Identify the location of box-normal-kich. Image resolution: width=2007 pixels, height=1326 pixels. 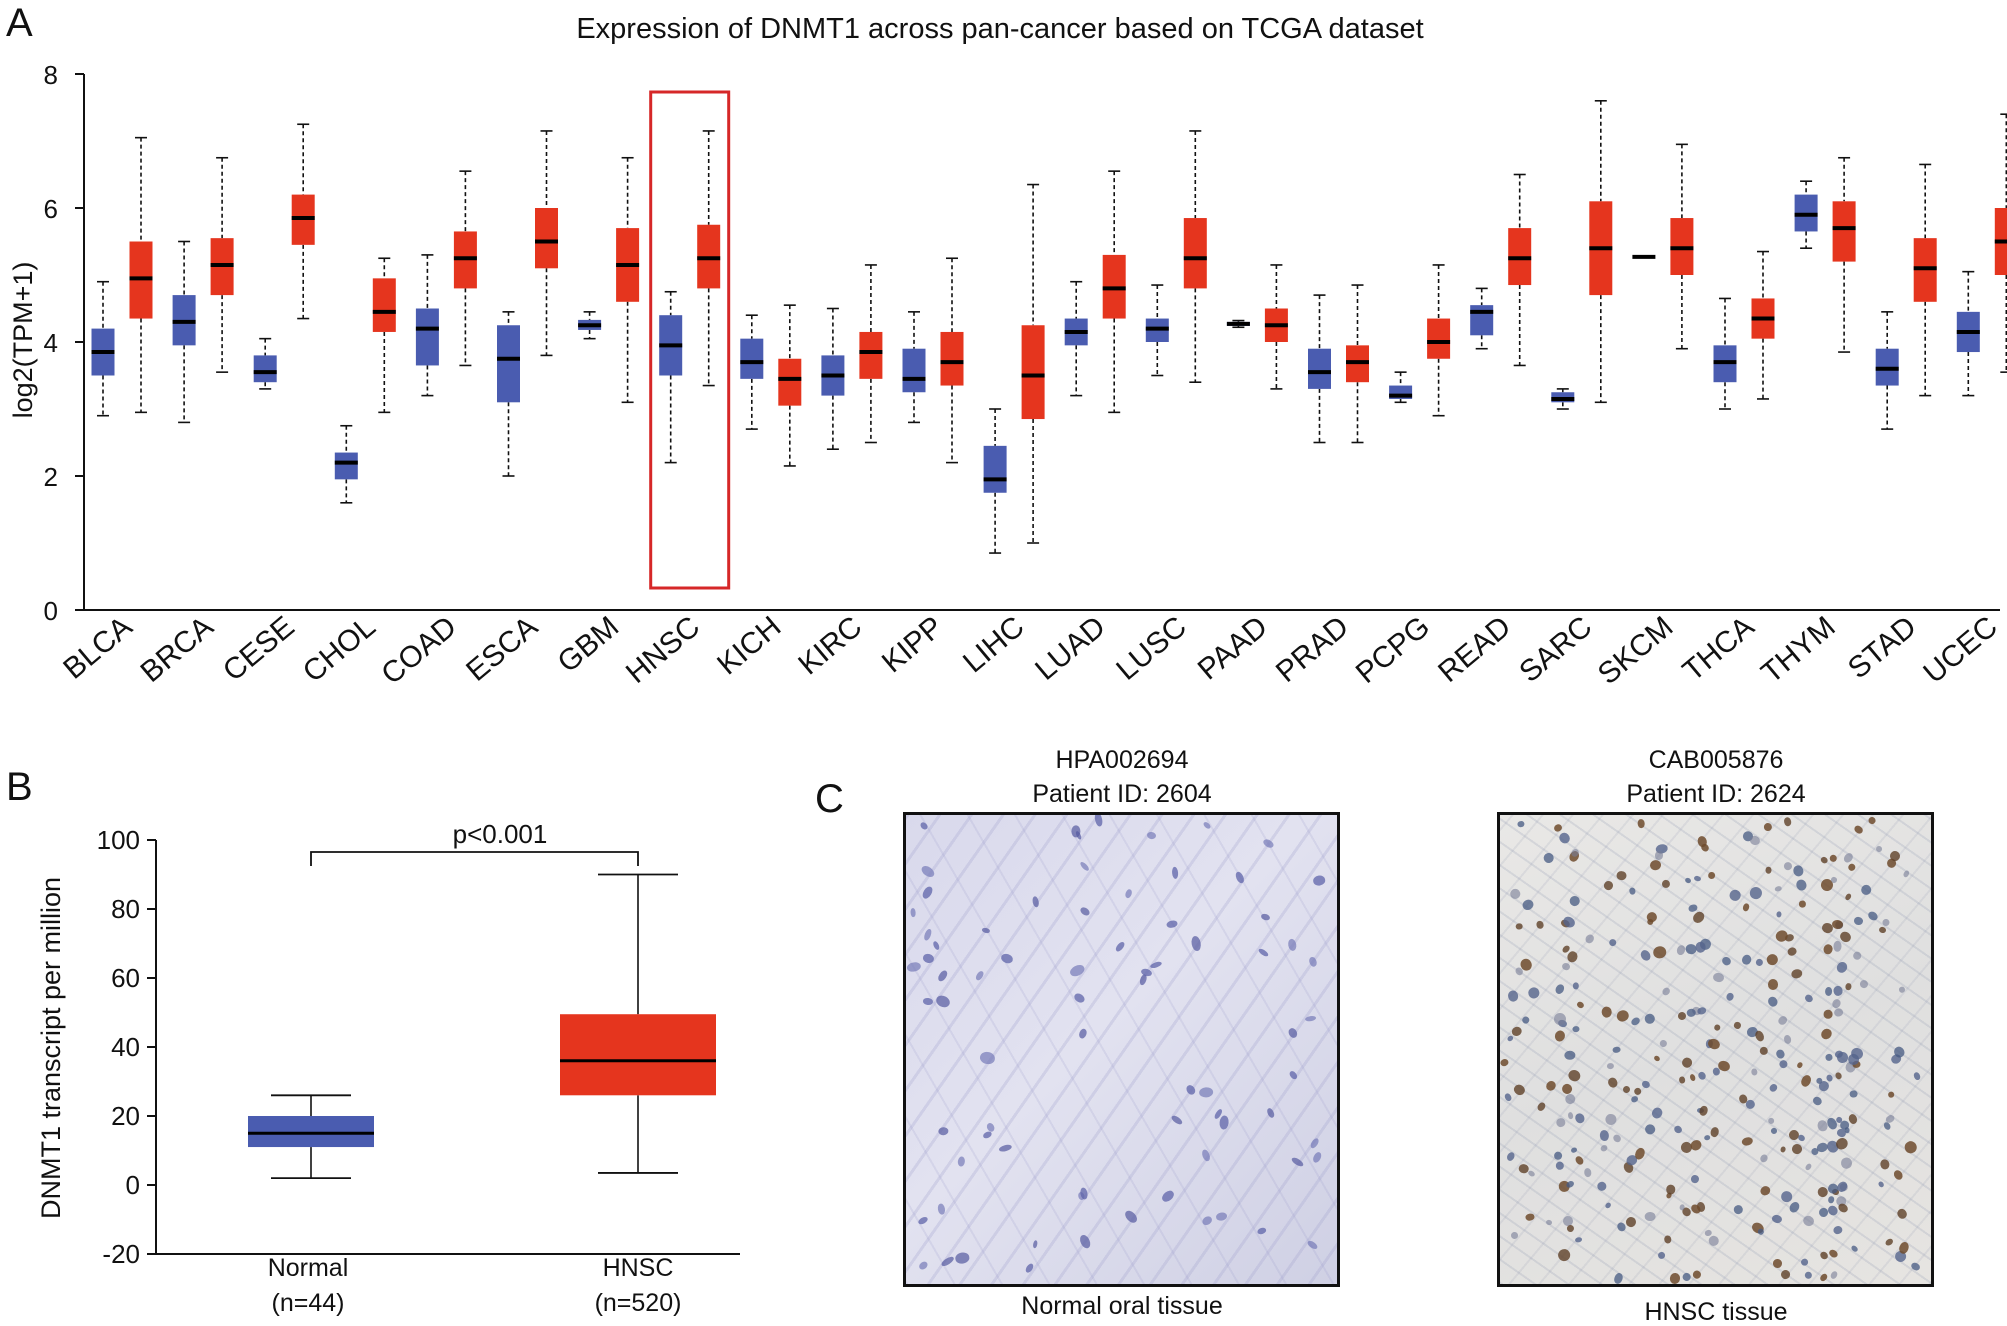
(752, 372).